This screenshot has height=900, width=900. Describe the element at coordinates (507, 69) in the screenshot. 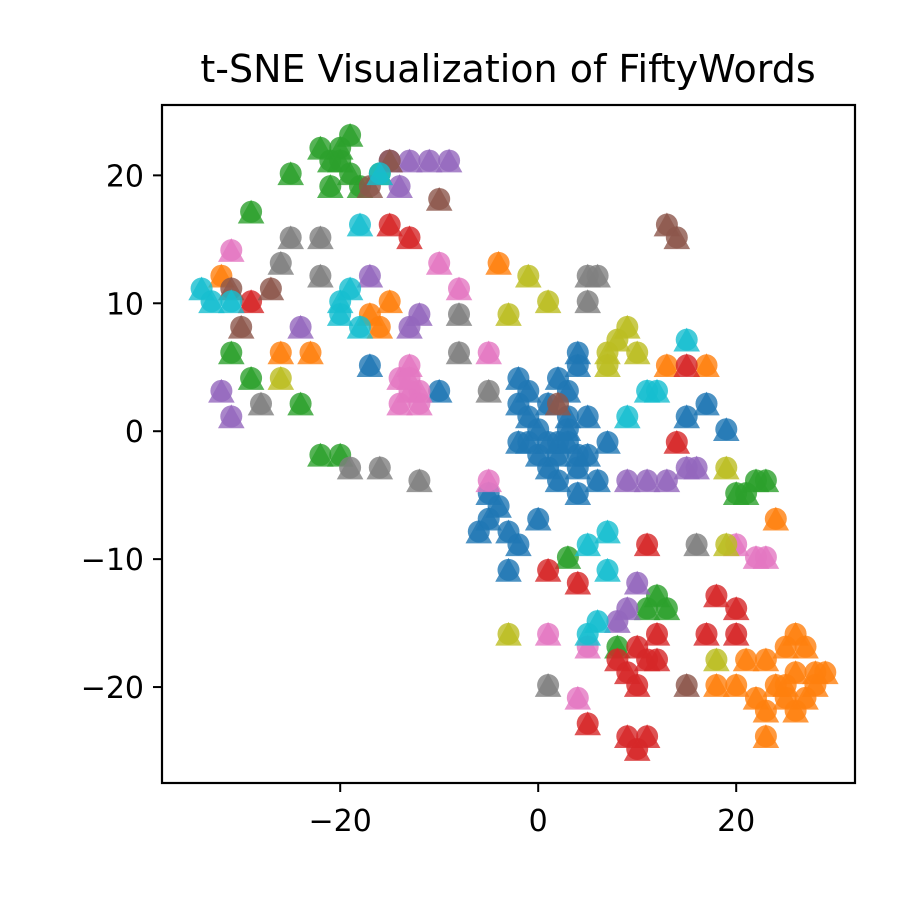

I see `chart-title: t-SNE Visualization of FiftyWords` at that location.